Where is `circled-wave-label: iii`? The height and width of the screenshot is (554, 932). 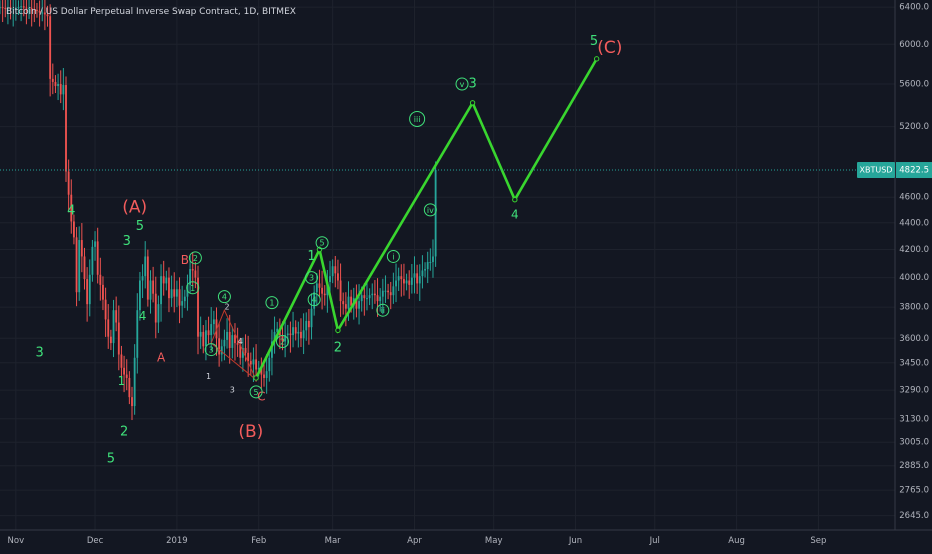 circled-wave-label: iii is located at coordinates (417, 119).